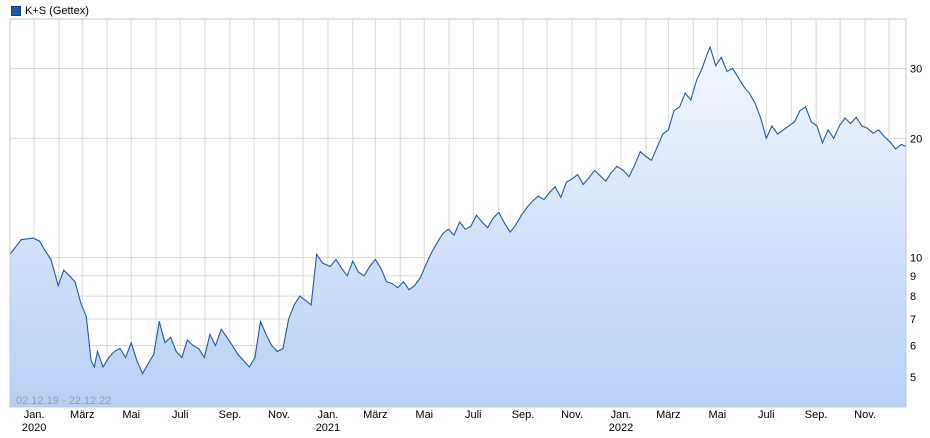 This screenshot has width=930, height=438. Describe the element at coordinates (621, 428) in the screenshot. I see `x-tick-year: 2022` at that location.